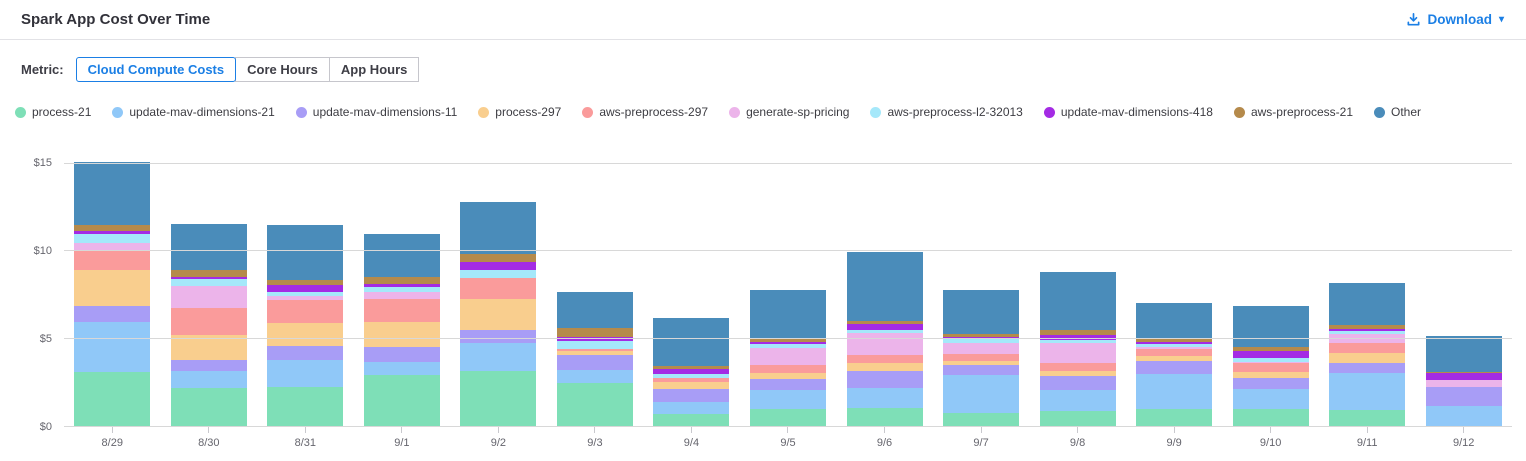 The height and width of the screenshot is (461, 1526). What do you see at coordinates (645, 112) in the screenshot?
I see `legend-item-aws-preprocess-297: aws-preprocess-297` at bounding box center [645, 112].